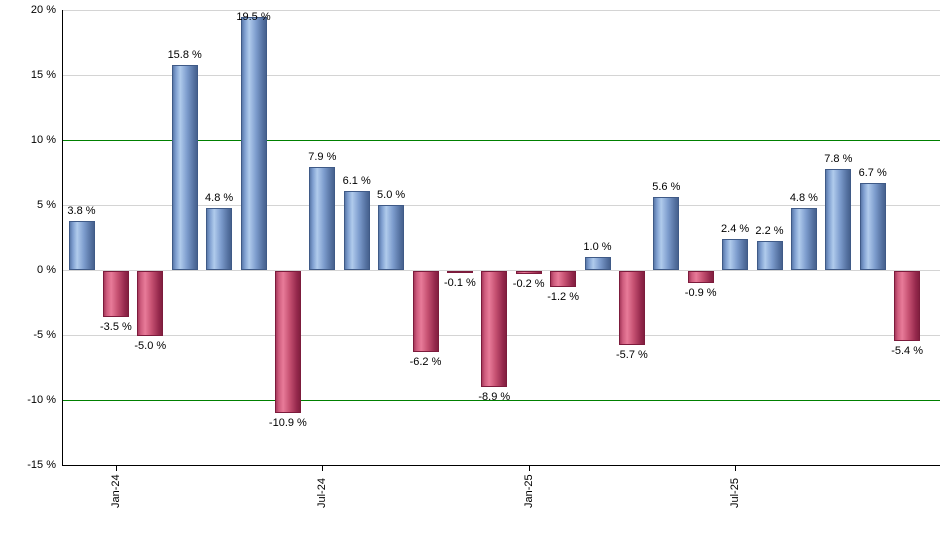 This screenshot has width=940, height=550. Describe the element at coordinates (872, 172) in the screenshot. I see `bar-value-label: 6.7 %` at that location.